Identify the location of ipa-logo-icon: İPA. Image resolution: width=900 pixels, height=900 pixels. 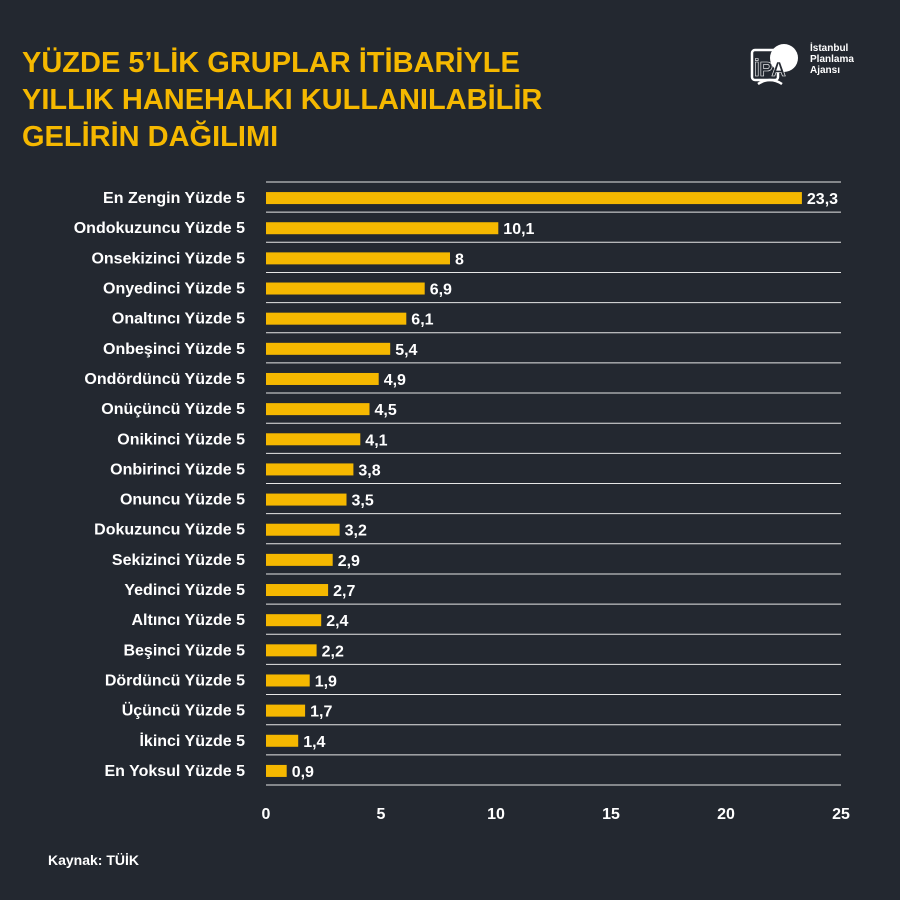
(774, 65).